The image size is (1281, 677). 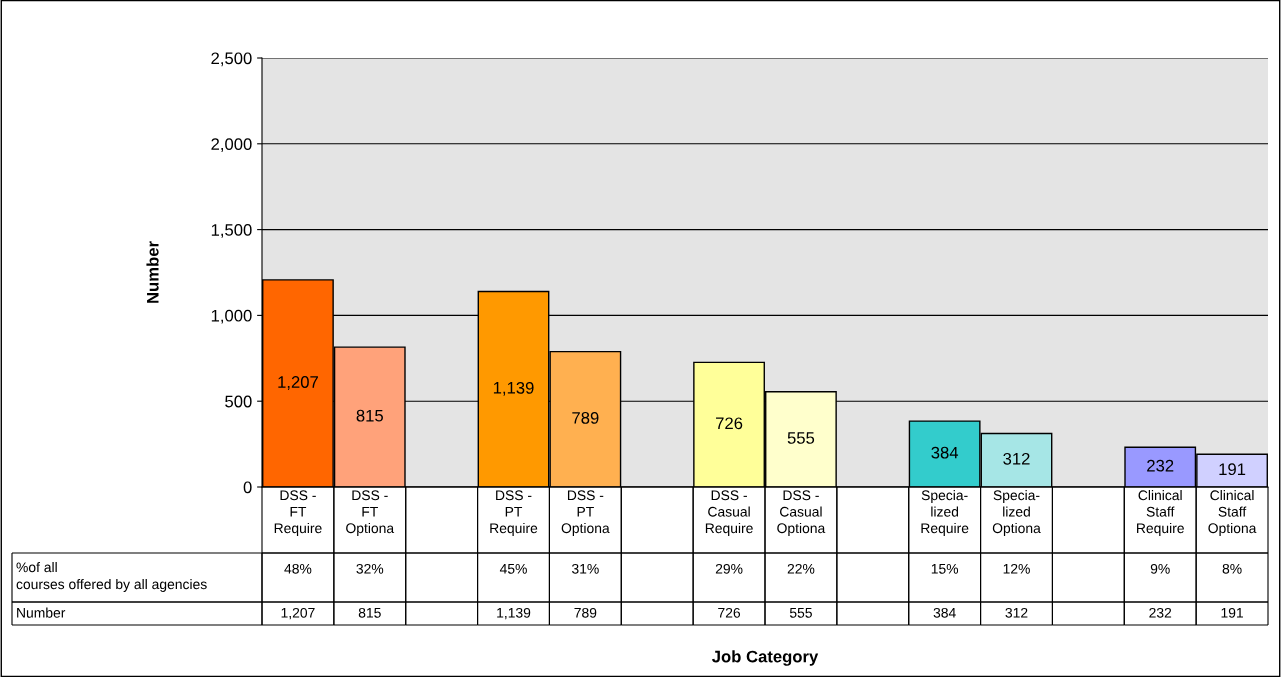 I want to click on text: Job Category, so click(x=765, y=658).